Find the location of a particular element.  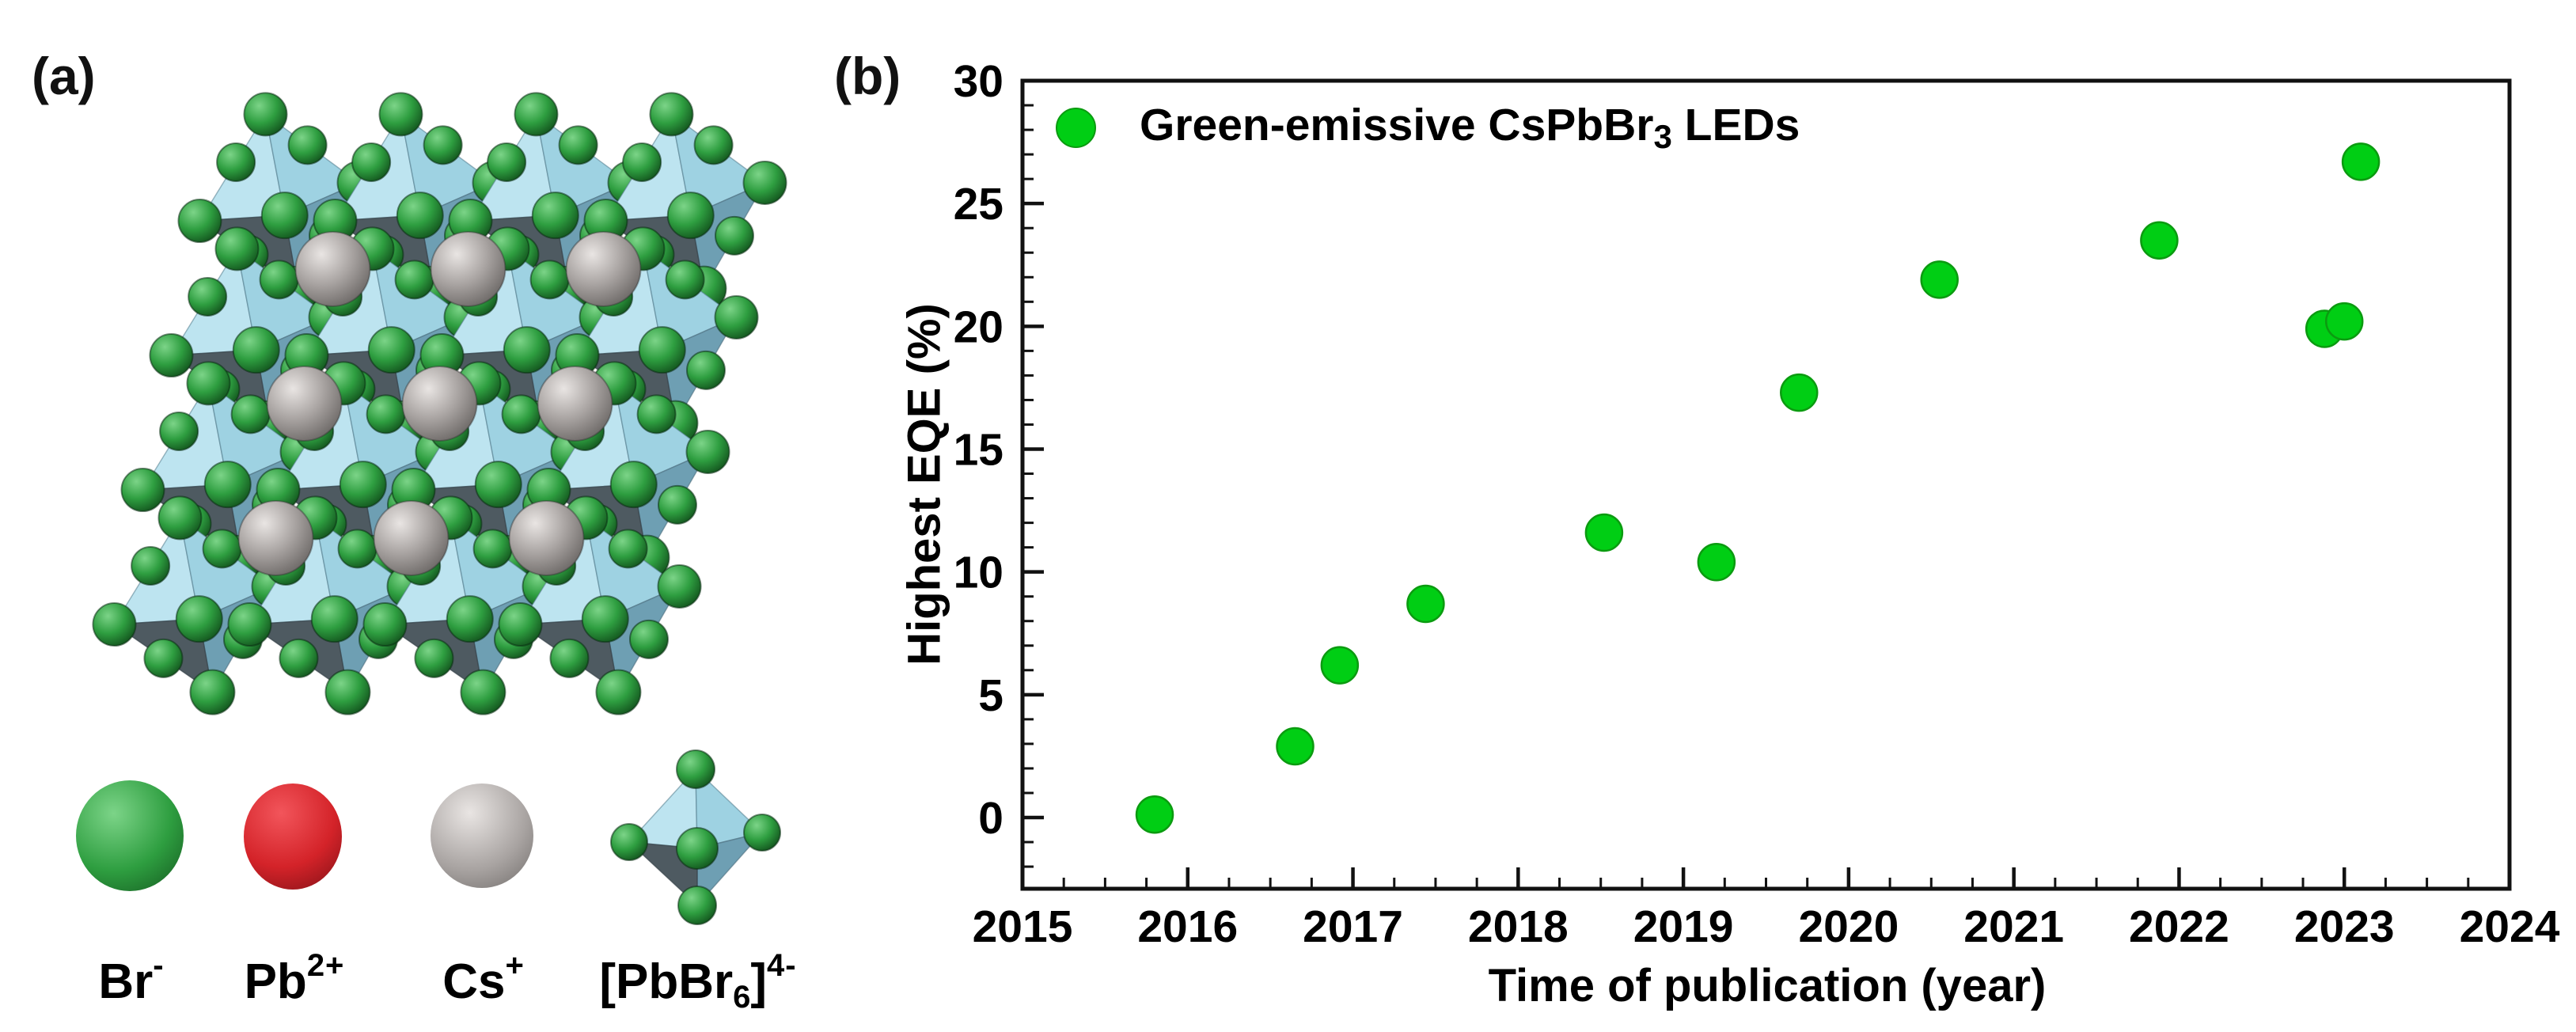

pbbr6-octahedron is located at coordinates (685, 202).